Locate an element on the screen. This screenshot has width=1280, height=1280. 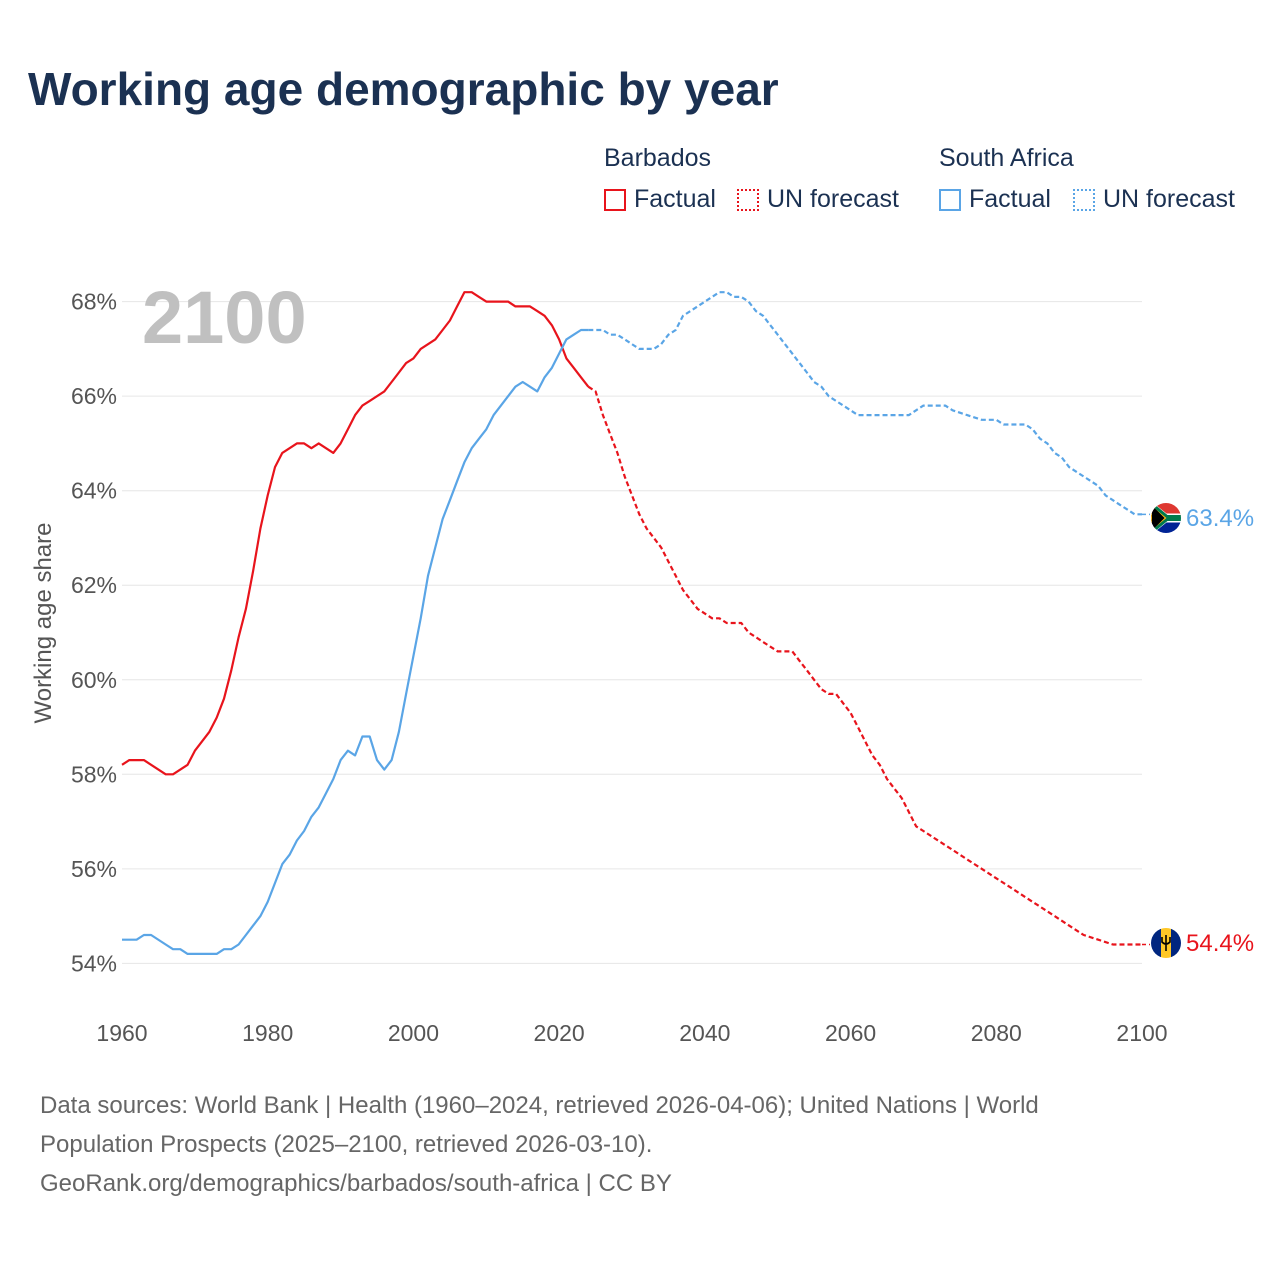
end-label-south-africa: 63.4% is located at coordinates (1220, 518).